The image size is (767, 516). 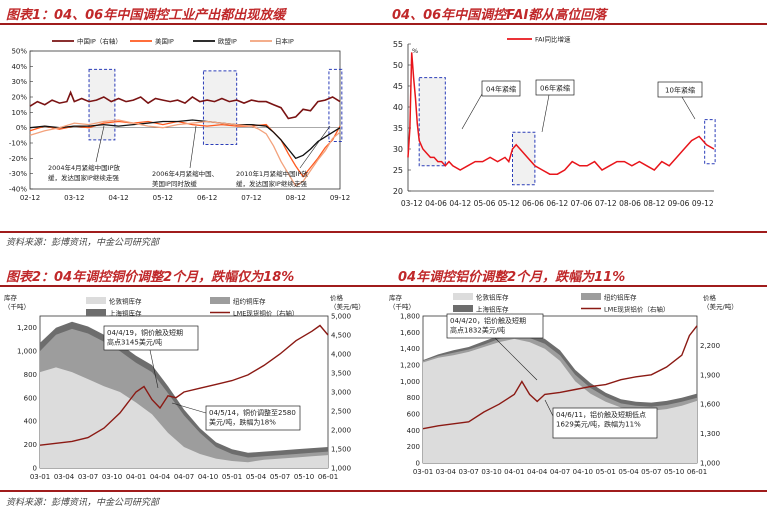 I want to click on annotation: 2010年1月紧缩中国IP放缓，发达国家IP继续走强, so click(x=272, y=178).